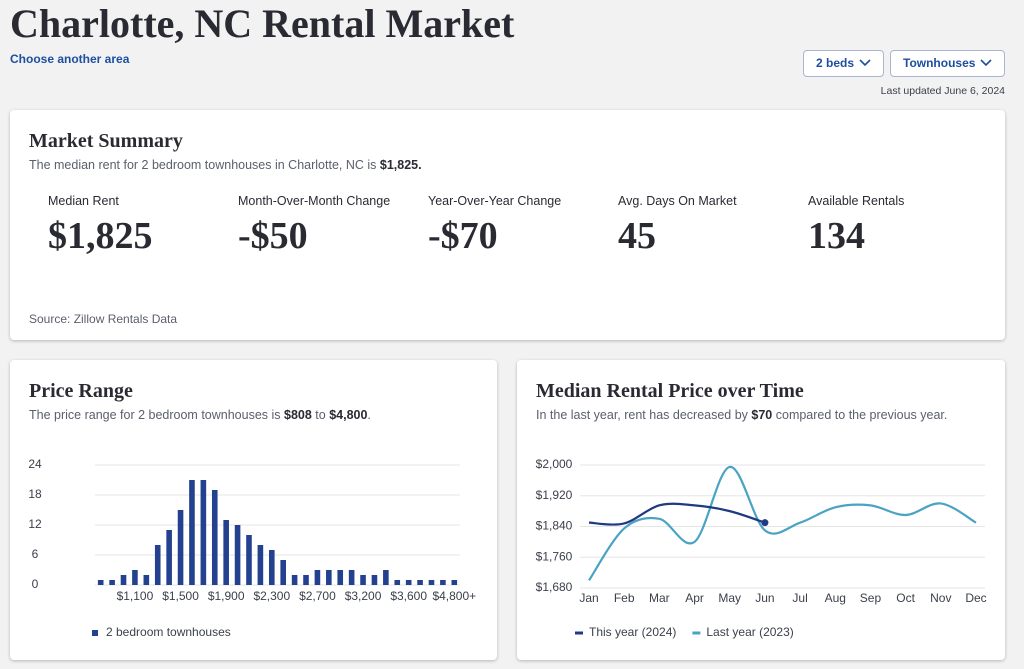 This screenshot has width=1024, height=669. What do you see at coordinates (70, 59) in the screenshot?
I see `area-link: Choose another area` at bounding box center [70, 59].